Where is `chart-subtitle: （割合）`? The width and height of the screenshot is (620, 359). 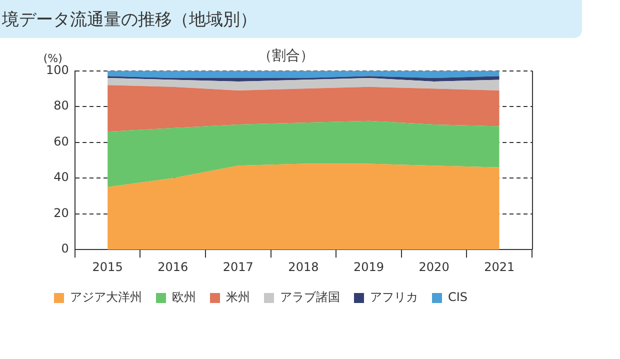 chart-subtitle: （割合） is located at coordinates (286, 56).